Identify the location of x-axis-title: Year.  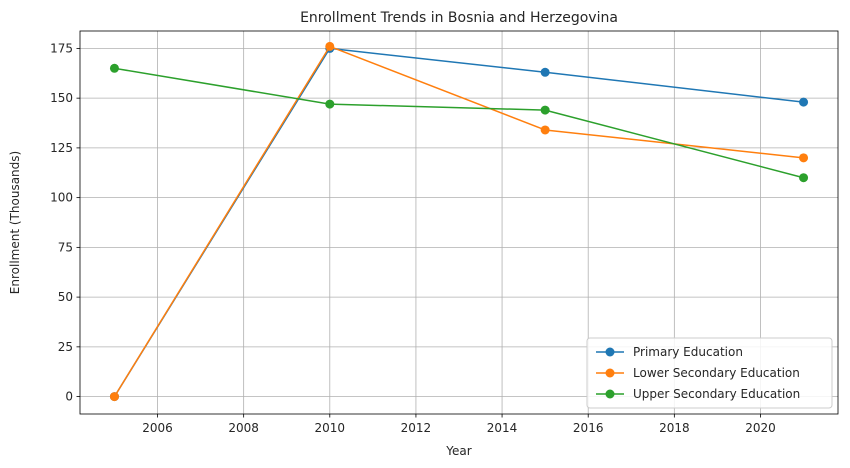
(458, 451).